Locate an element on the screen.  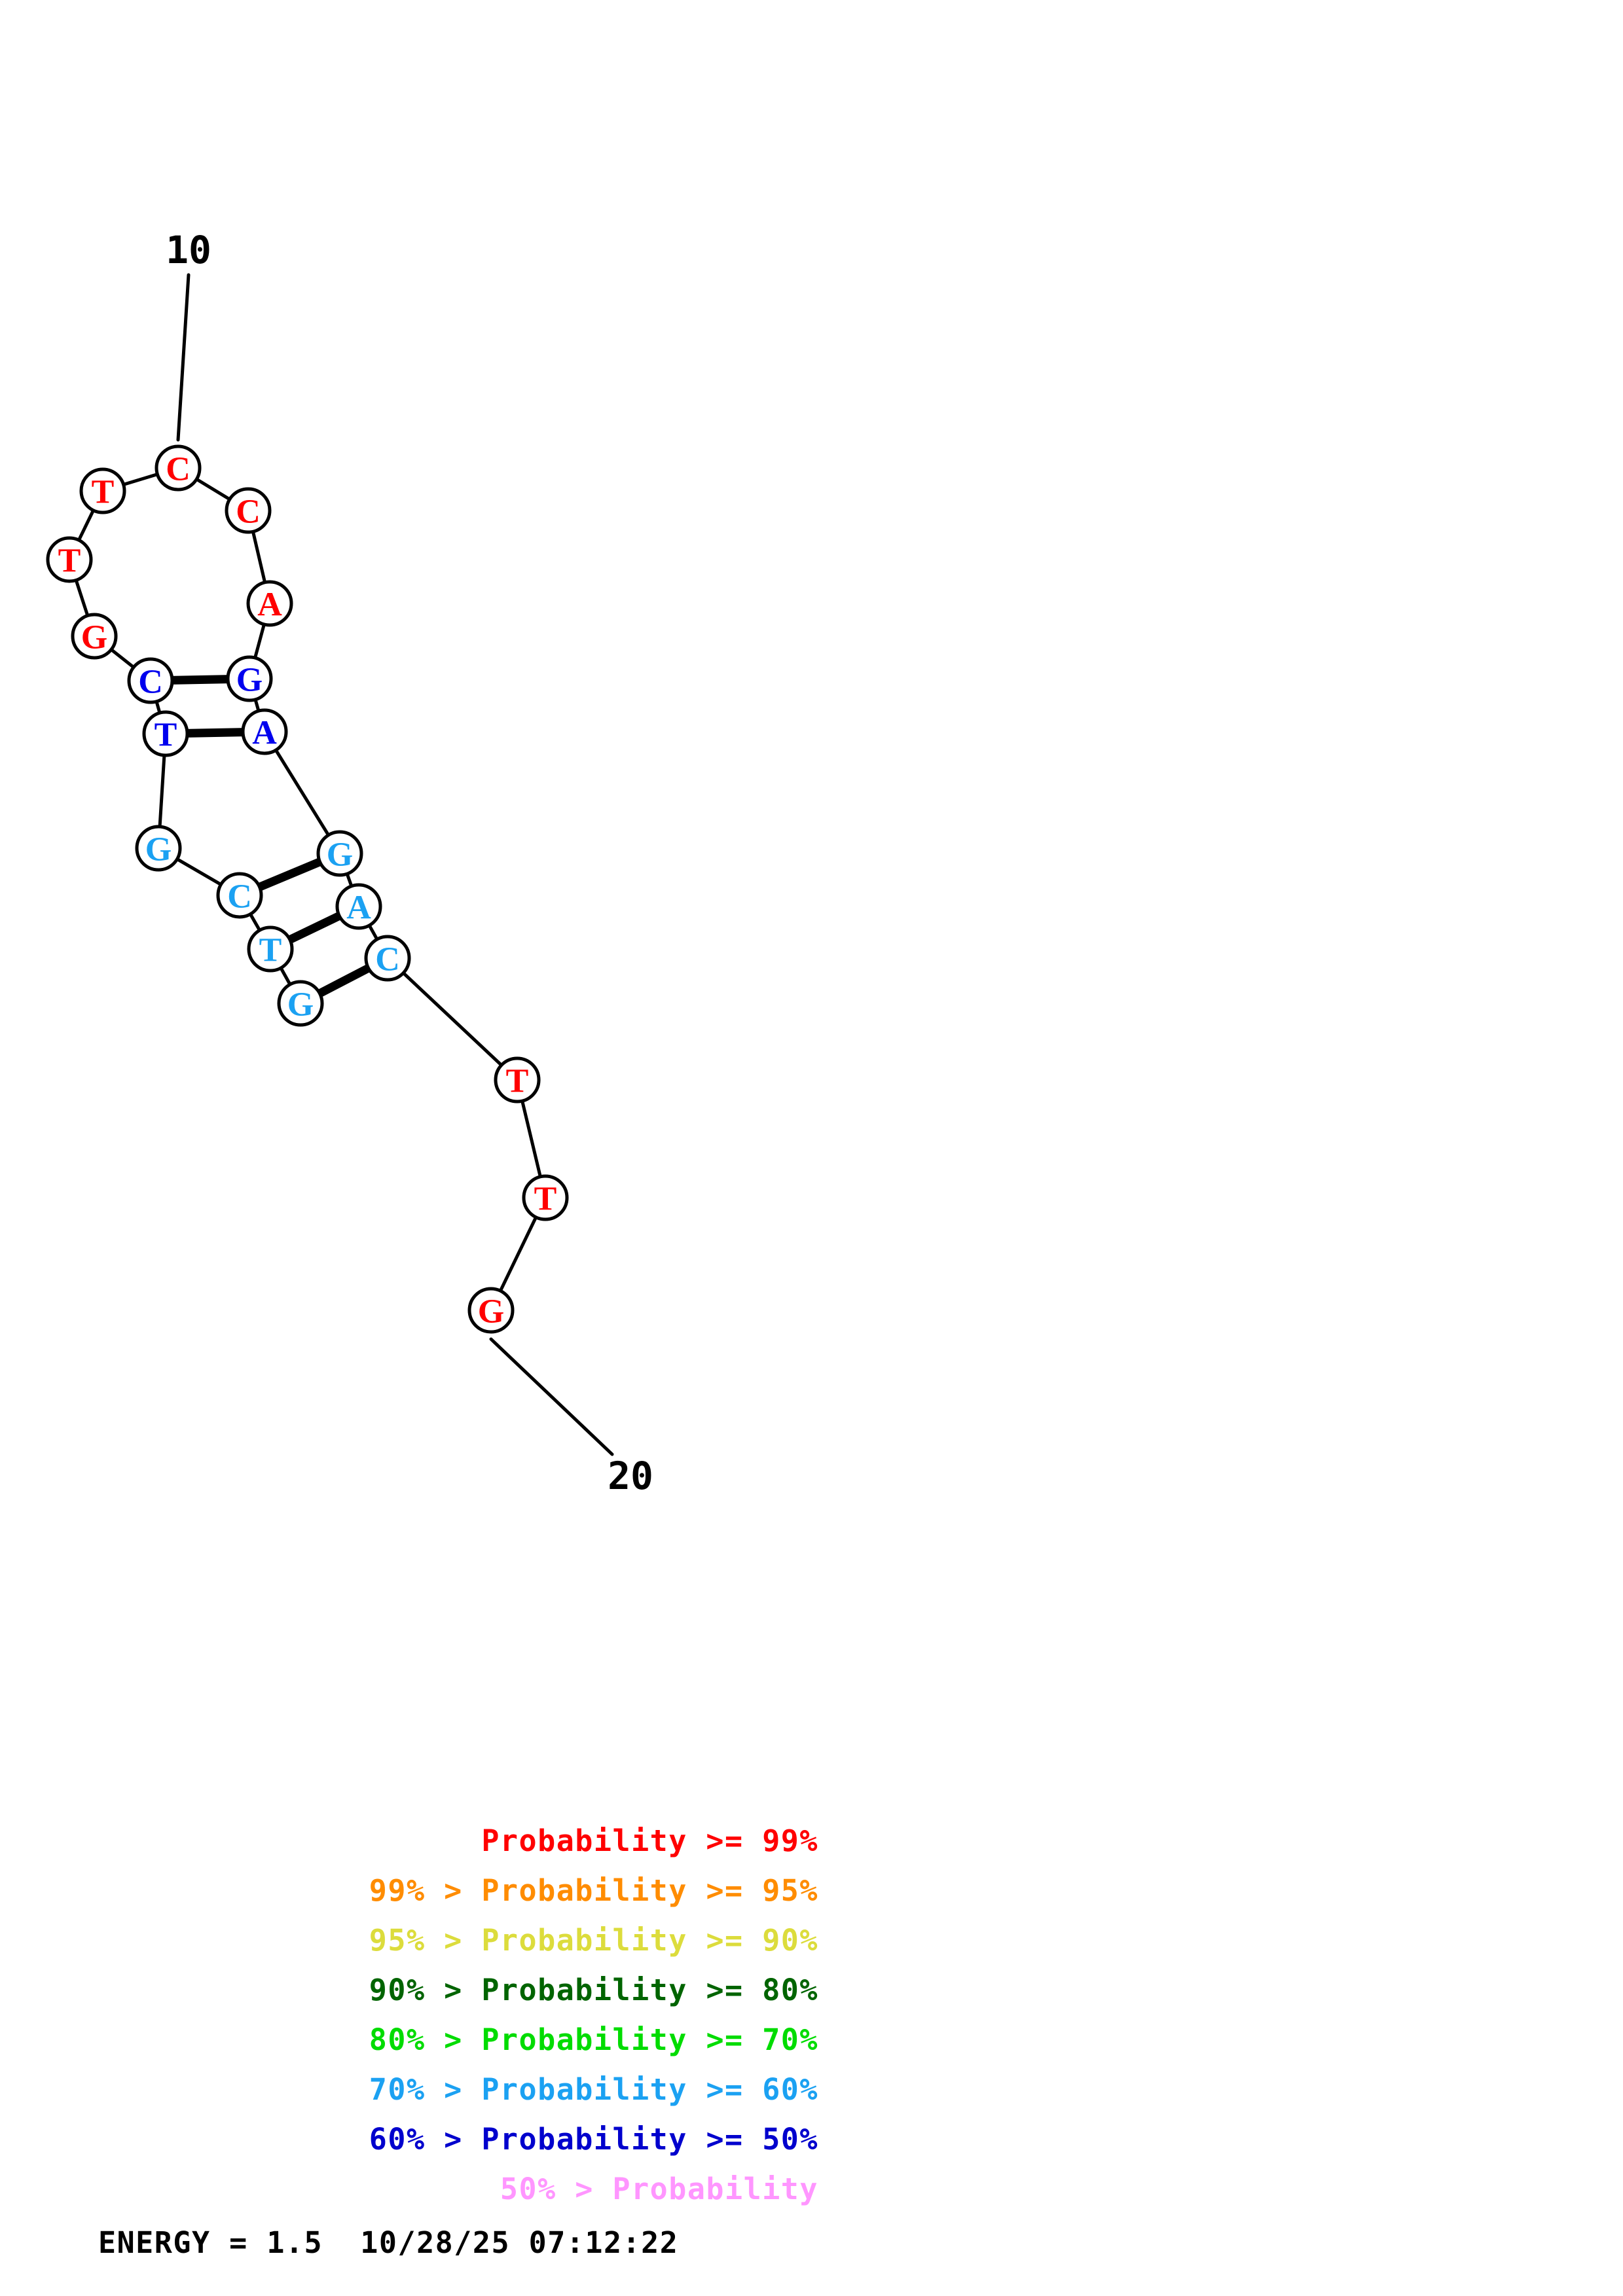
position-number: 20 is located at coordinates (630, 1476).